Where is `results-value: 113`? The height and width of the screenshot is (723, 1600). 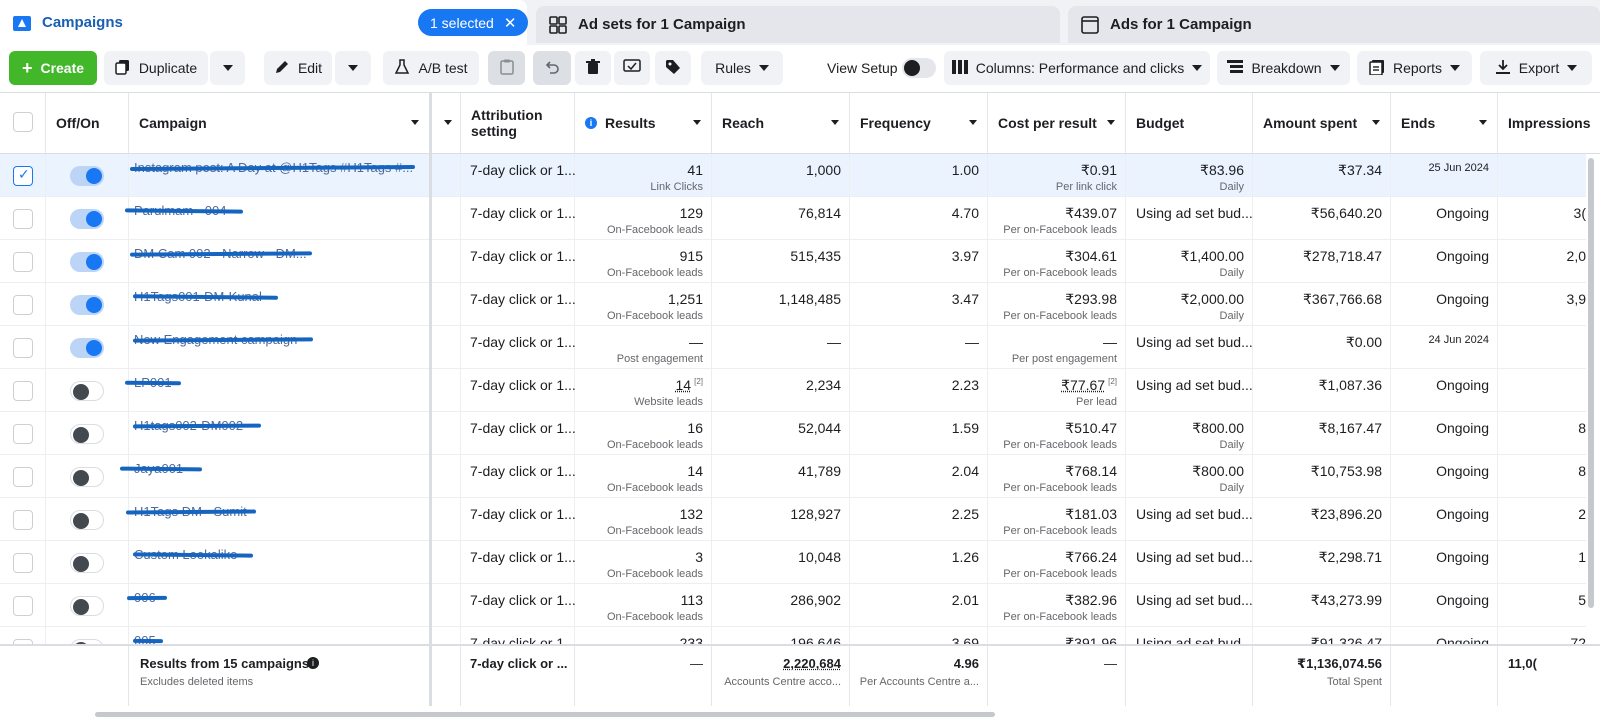
results-value: 113 is located at coordinates (691, 600).